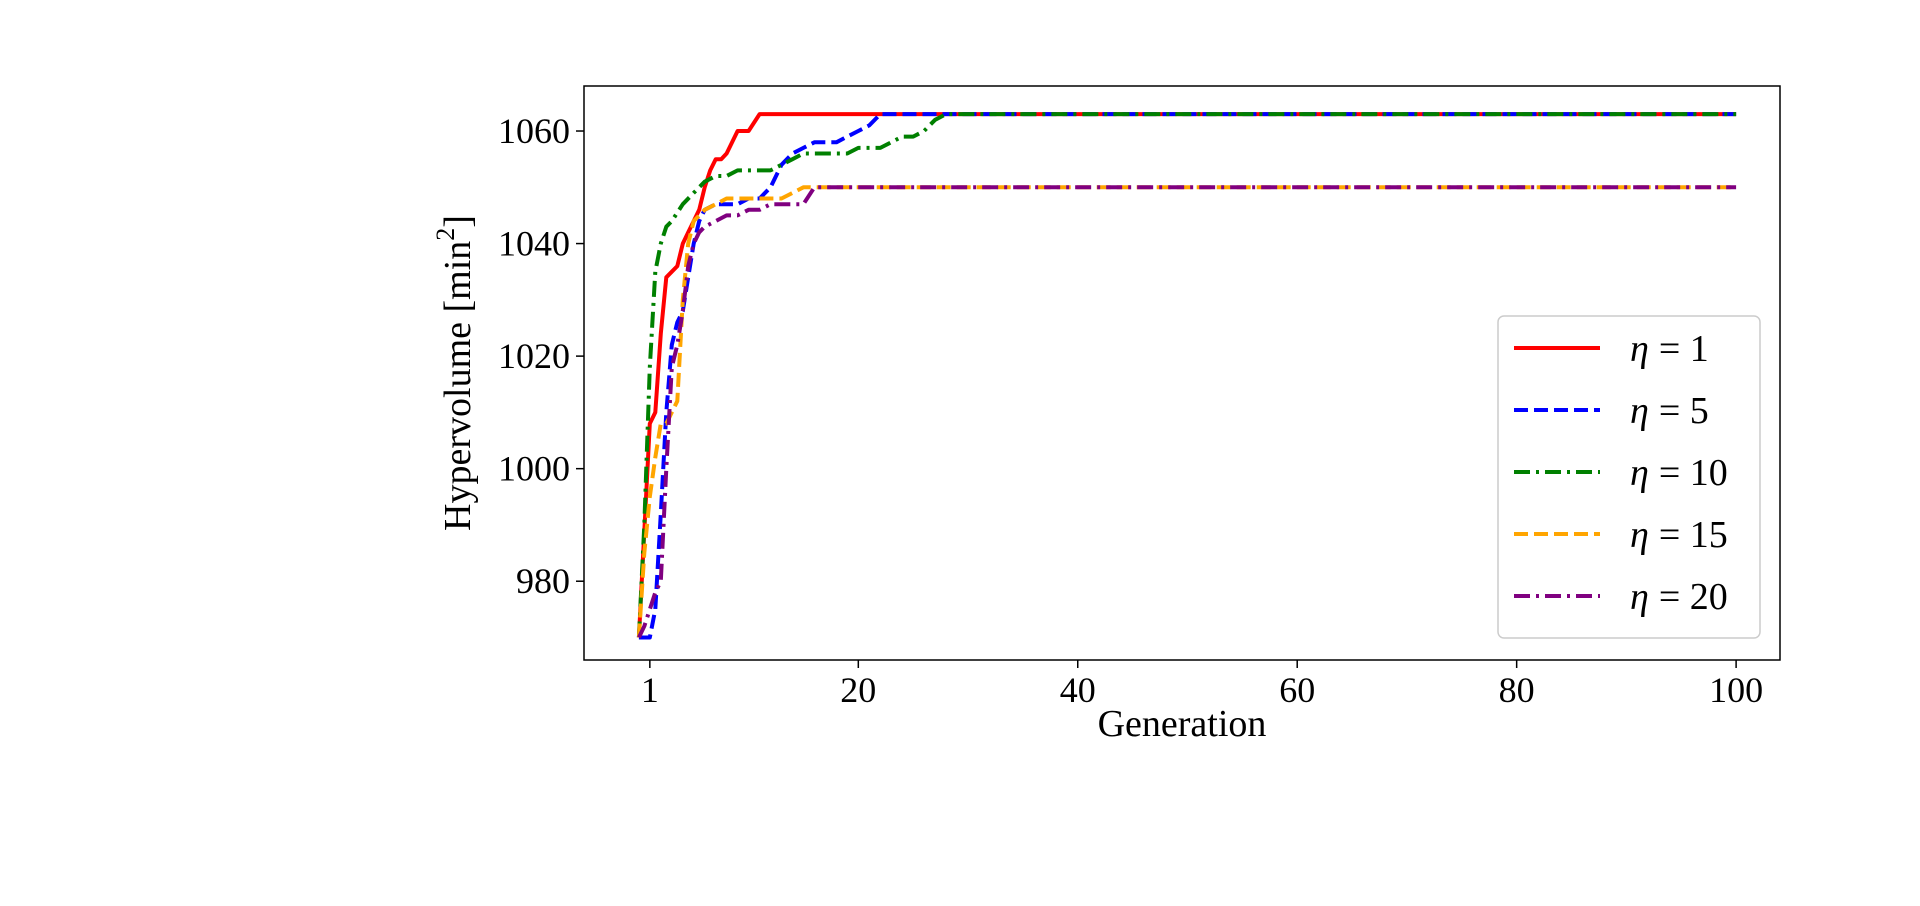  I want to click on legend: η = 1η = 5η = 10η = 15η = 20, so click(1629, 477).